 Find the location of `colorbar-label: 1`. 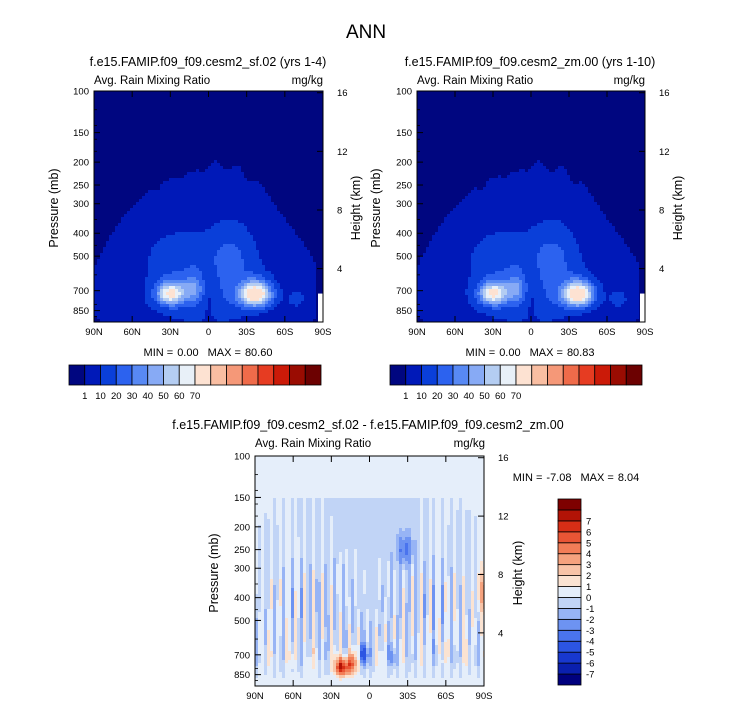

colorbar-label: 1 is located at coordinates (405, 396).